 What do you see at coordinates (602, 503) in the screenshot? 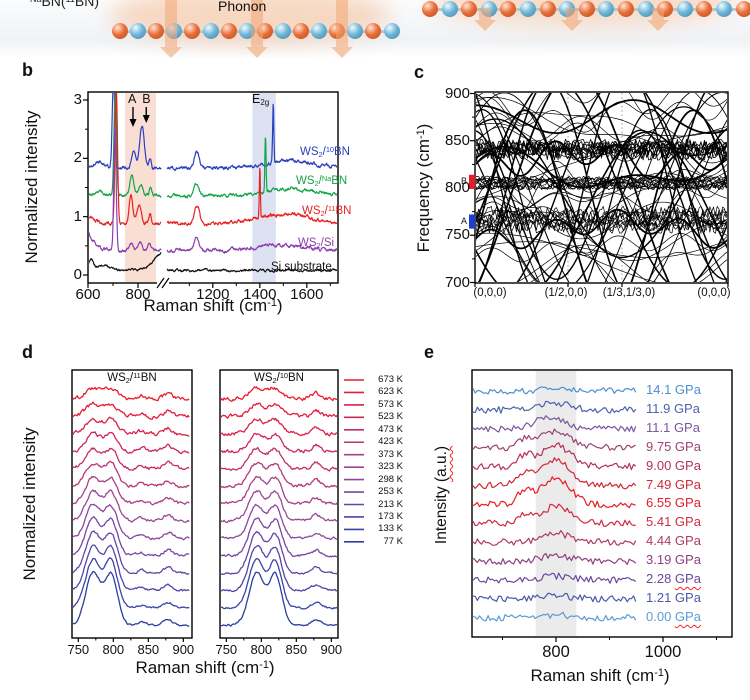
I see `panel-e-frame` at bounding box center [602, 503].